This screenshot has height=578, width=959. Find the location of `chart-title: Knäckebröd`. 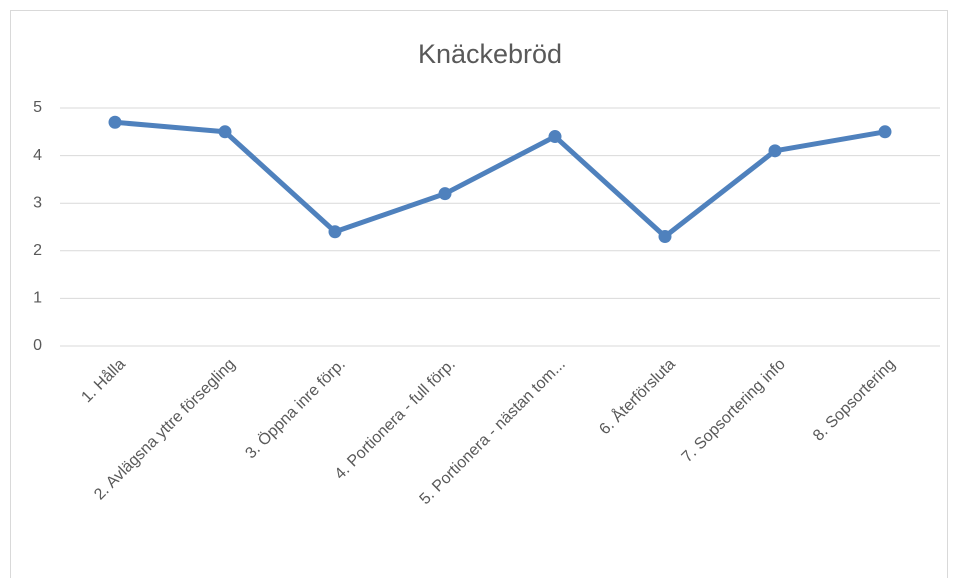

chart-title: Knäckebröd is located at coordinates (490, 54).